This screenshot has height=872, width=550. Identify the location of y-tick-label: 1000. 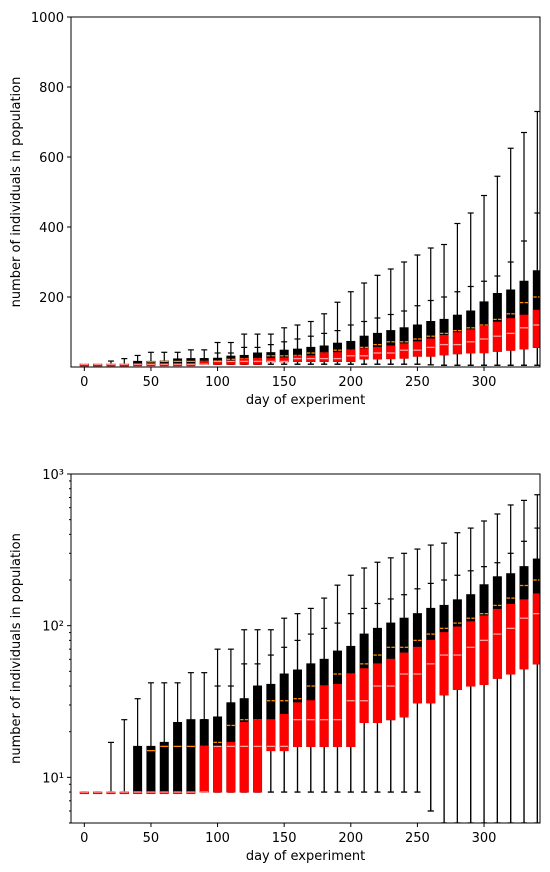
(47, 18).